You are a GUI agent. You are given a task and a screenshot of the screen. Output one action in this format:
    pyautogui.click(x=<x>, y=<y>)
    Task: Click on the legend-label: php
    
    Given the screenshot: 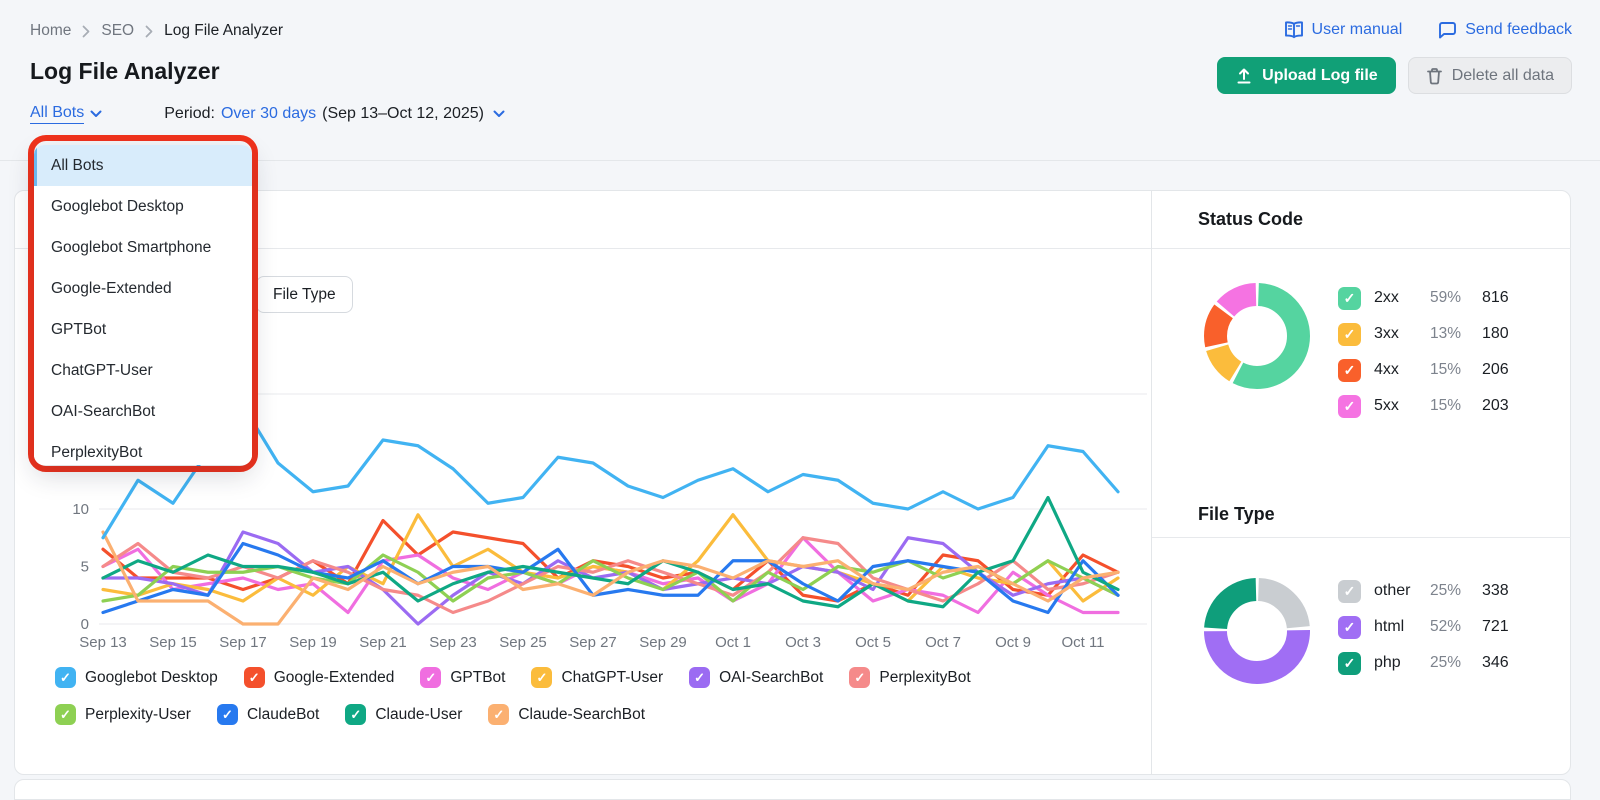 What is the action you would take?
    pyautogui.click(x=1387, y=662)
    